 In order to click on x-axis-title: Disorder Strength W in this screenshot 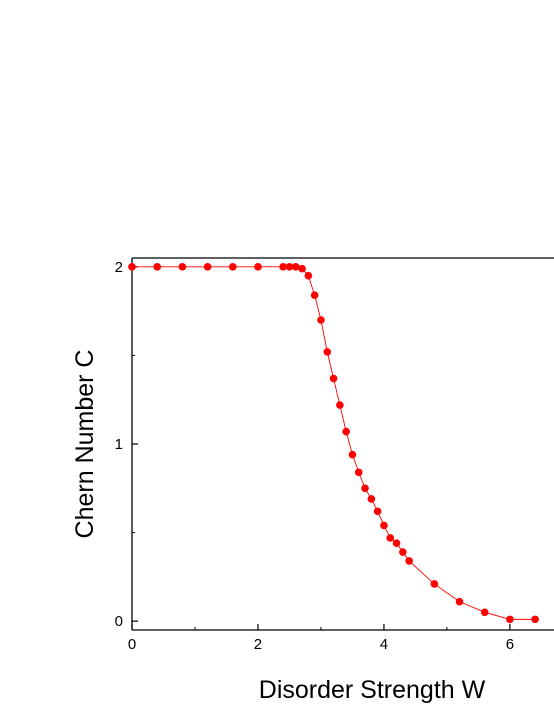, I will do `click(372, 690)`.